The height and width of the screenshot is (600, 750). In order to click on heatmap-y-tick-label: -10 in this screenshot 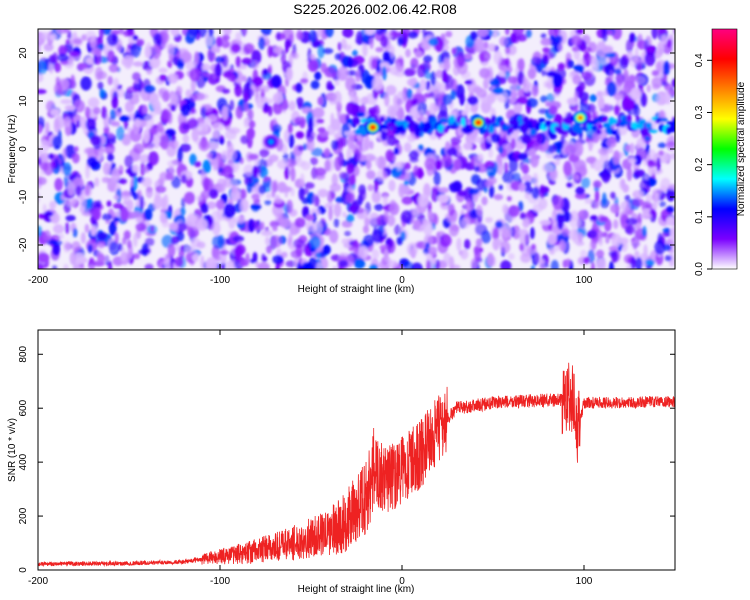, I will do `click(23, 196)`.